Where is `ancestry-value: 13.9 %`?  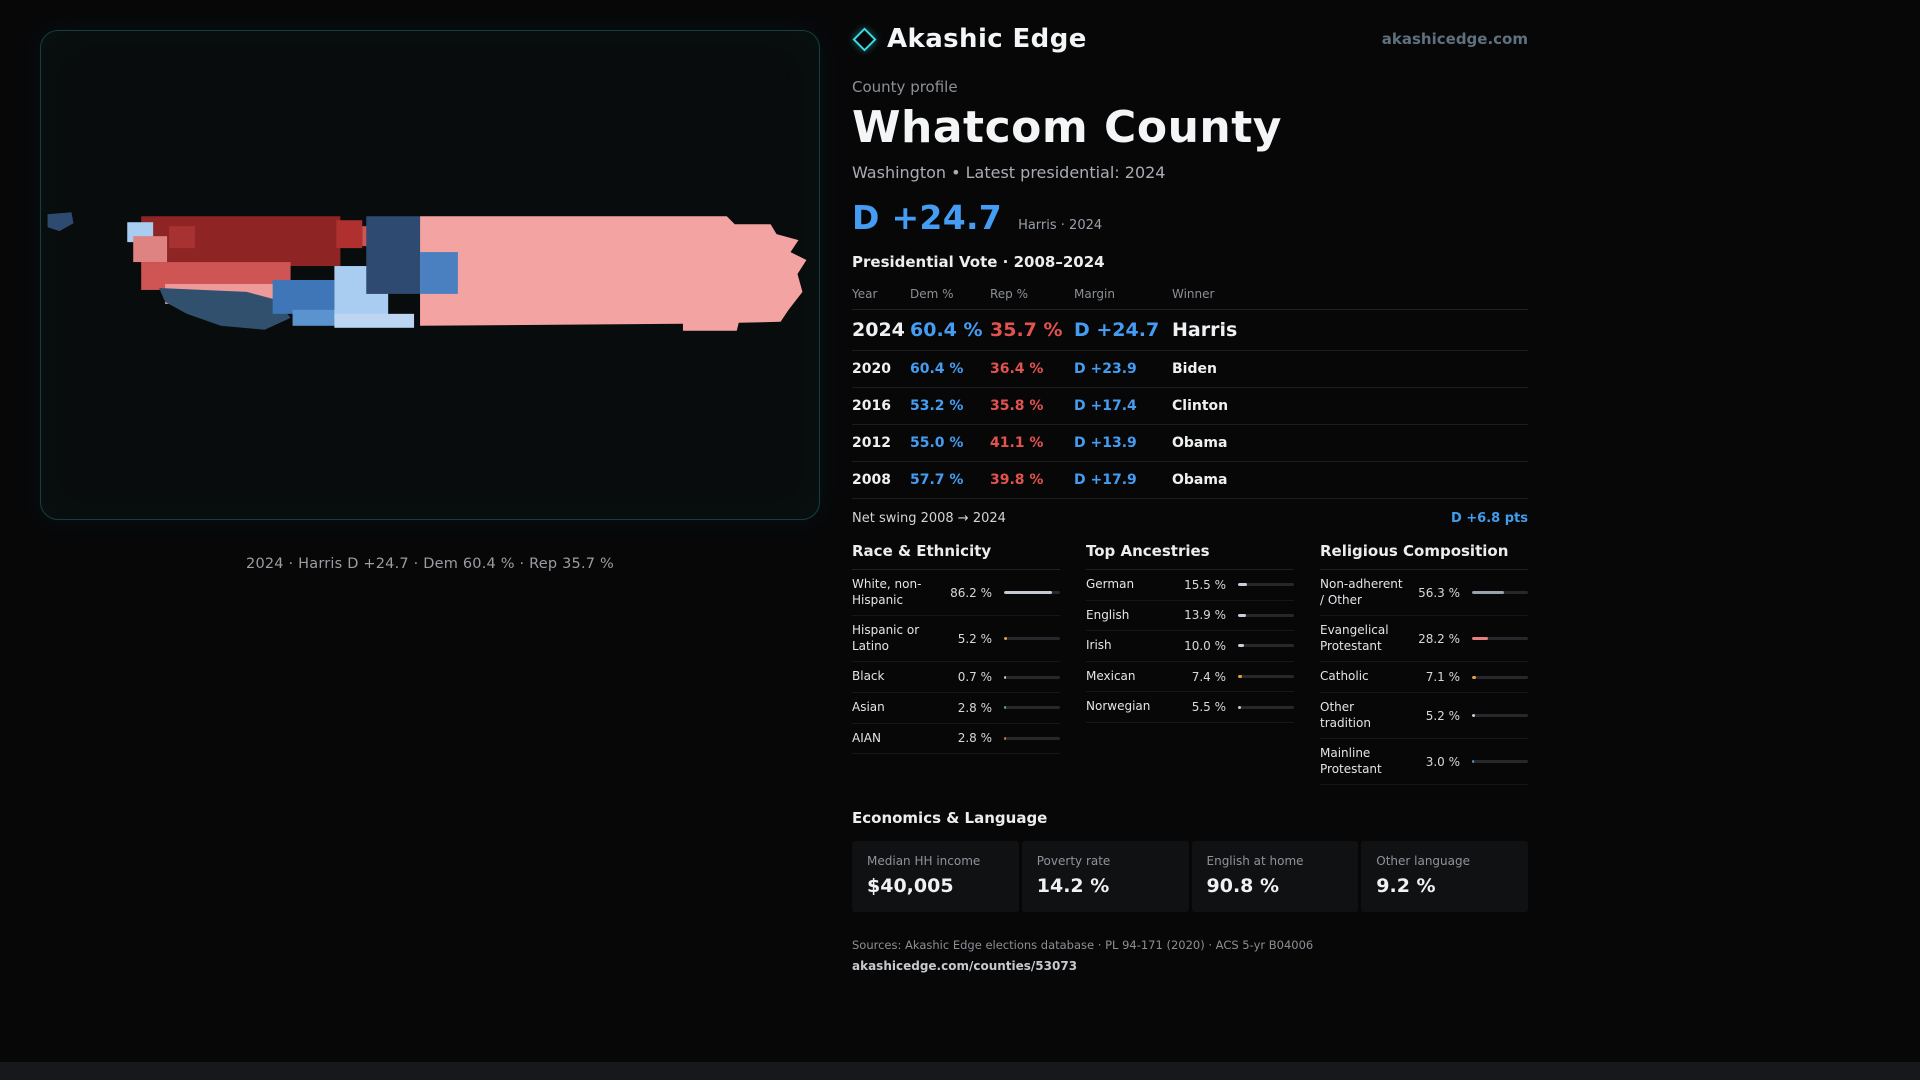 ancestry-value: 13.9 % is located at coordinates (1205, 615).